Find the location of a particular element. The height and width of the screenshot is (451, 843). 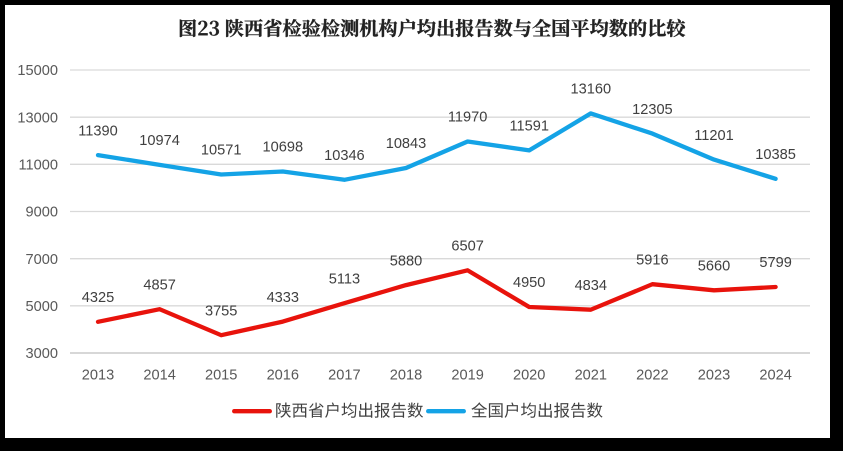

legend: 陕西省户均出报告数 全国户均出报告数 is located at coordinates (417, 416).